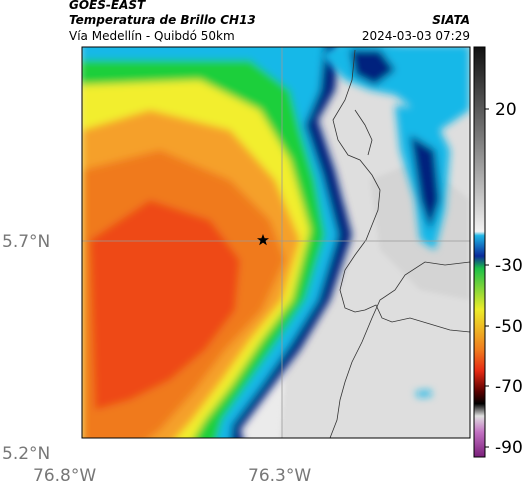 The width and height of the screenshot is (526, 491). Describe the element at coordinates (509, 266) in the screenshot. I see `colorbar-tick-label: -30` at that location.